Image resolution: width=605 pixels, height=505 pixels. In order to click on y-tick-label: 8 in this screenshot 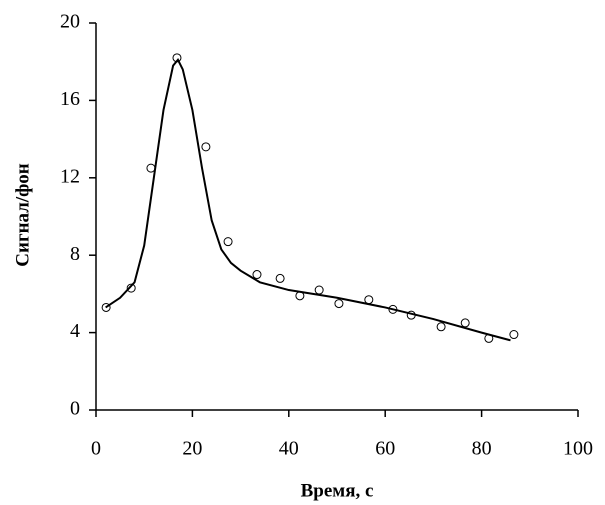, I will do `click(75, 254)`.